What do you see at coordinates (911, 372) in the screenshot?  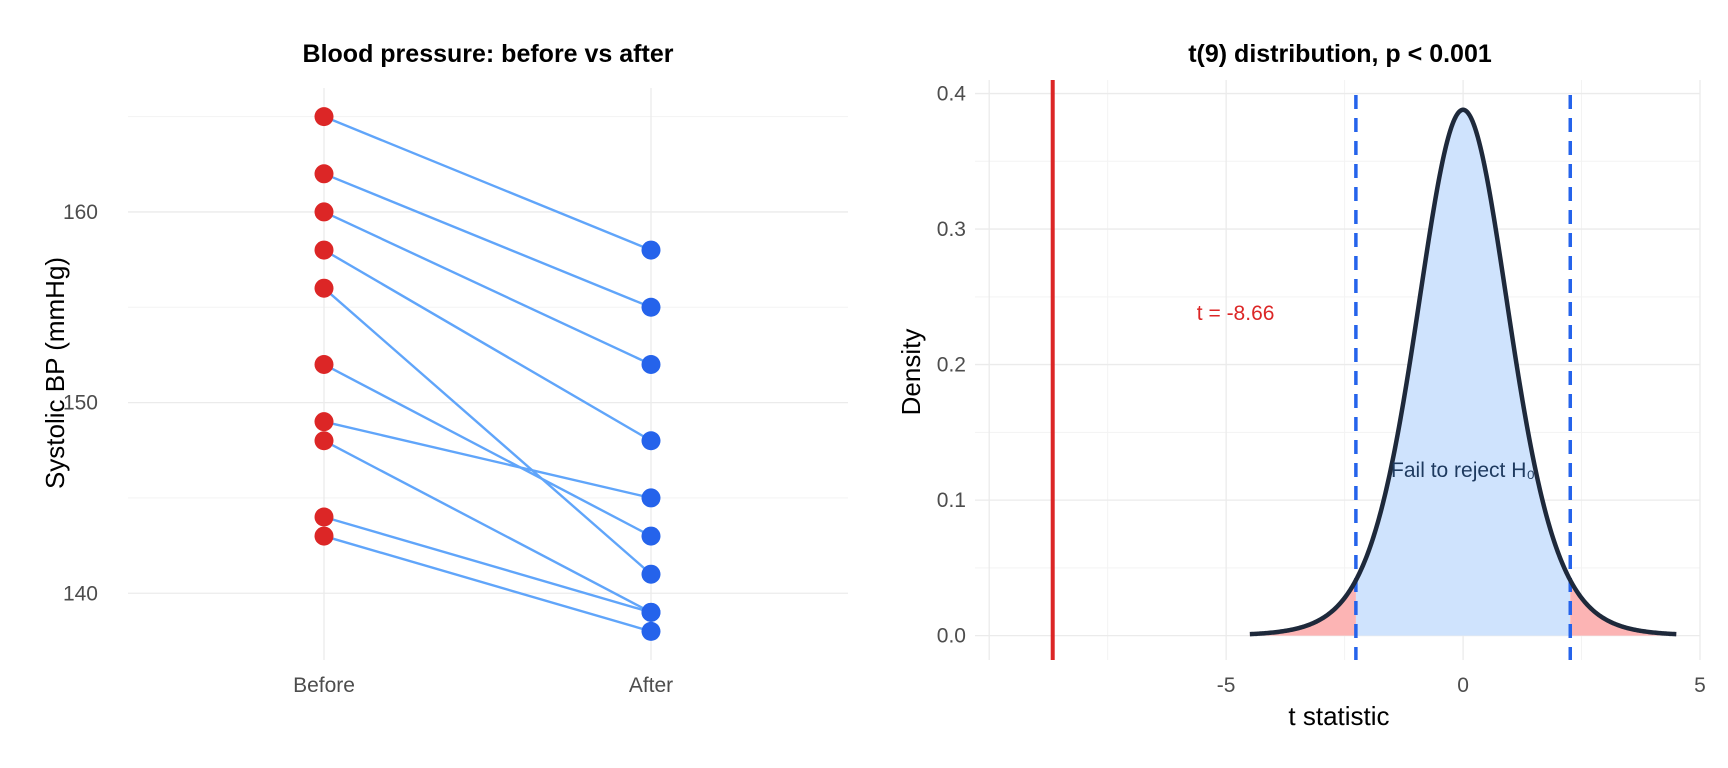 I see `right-y-axis-title: Density` at bounding box center [911, 372].